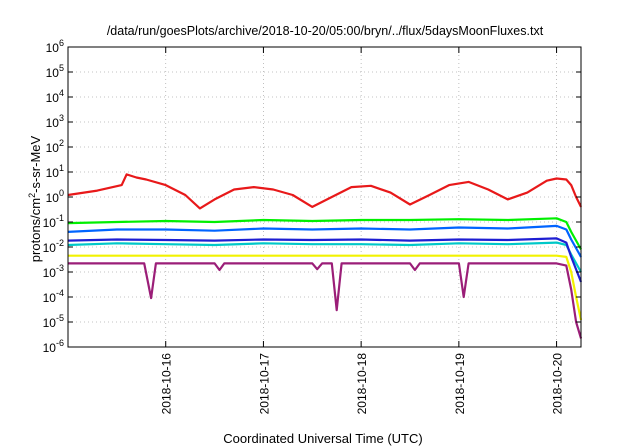 The width and height of the screenshot is (640, 448). I want to click on y-tick-label: 10², so click(55, 146).